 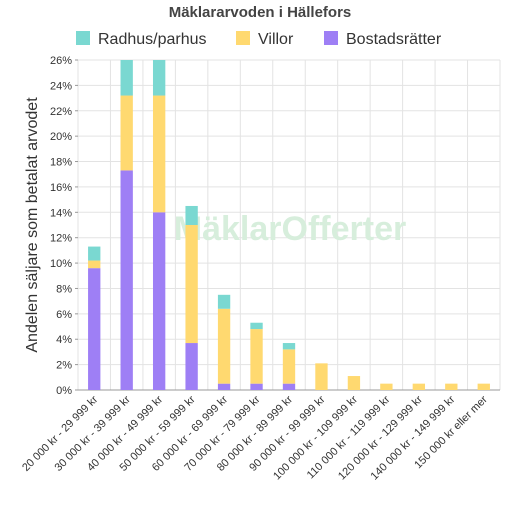 What do you see at coordinates (64, 315) in the screenshot?
I see `y-tick-label: 6%` at bounding box center [64, 315].